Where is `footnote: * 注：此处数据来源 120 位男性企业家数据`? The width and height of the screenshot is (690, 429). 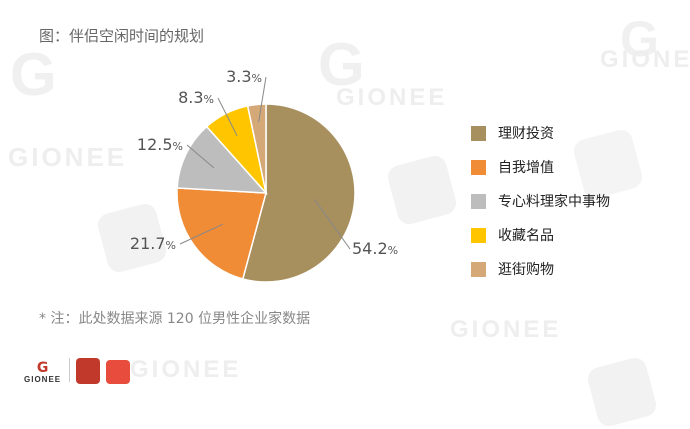
footnote: * 注：此处数据来源 120 位男性企业家数据 is located at coordinates (175, 319).